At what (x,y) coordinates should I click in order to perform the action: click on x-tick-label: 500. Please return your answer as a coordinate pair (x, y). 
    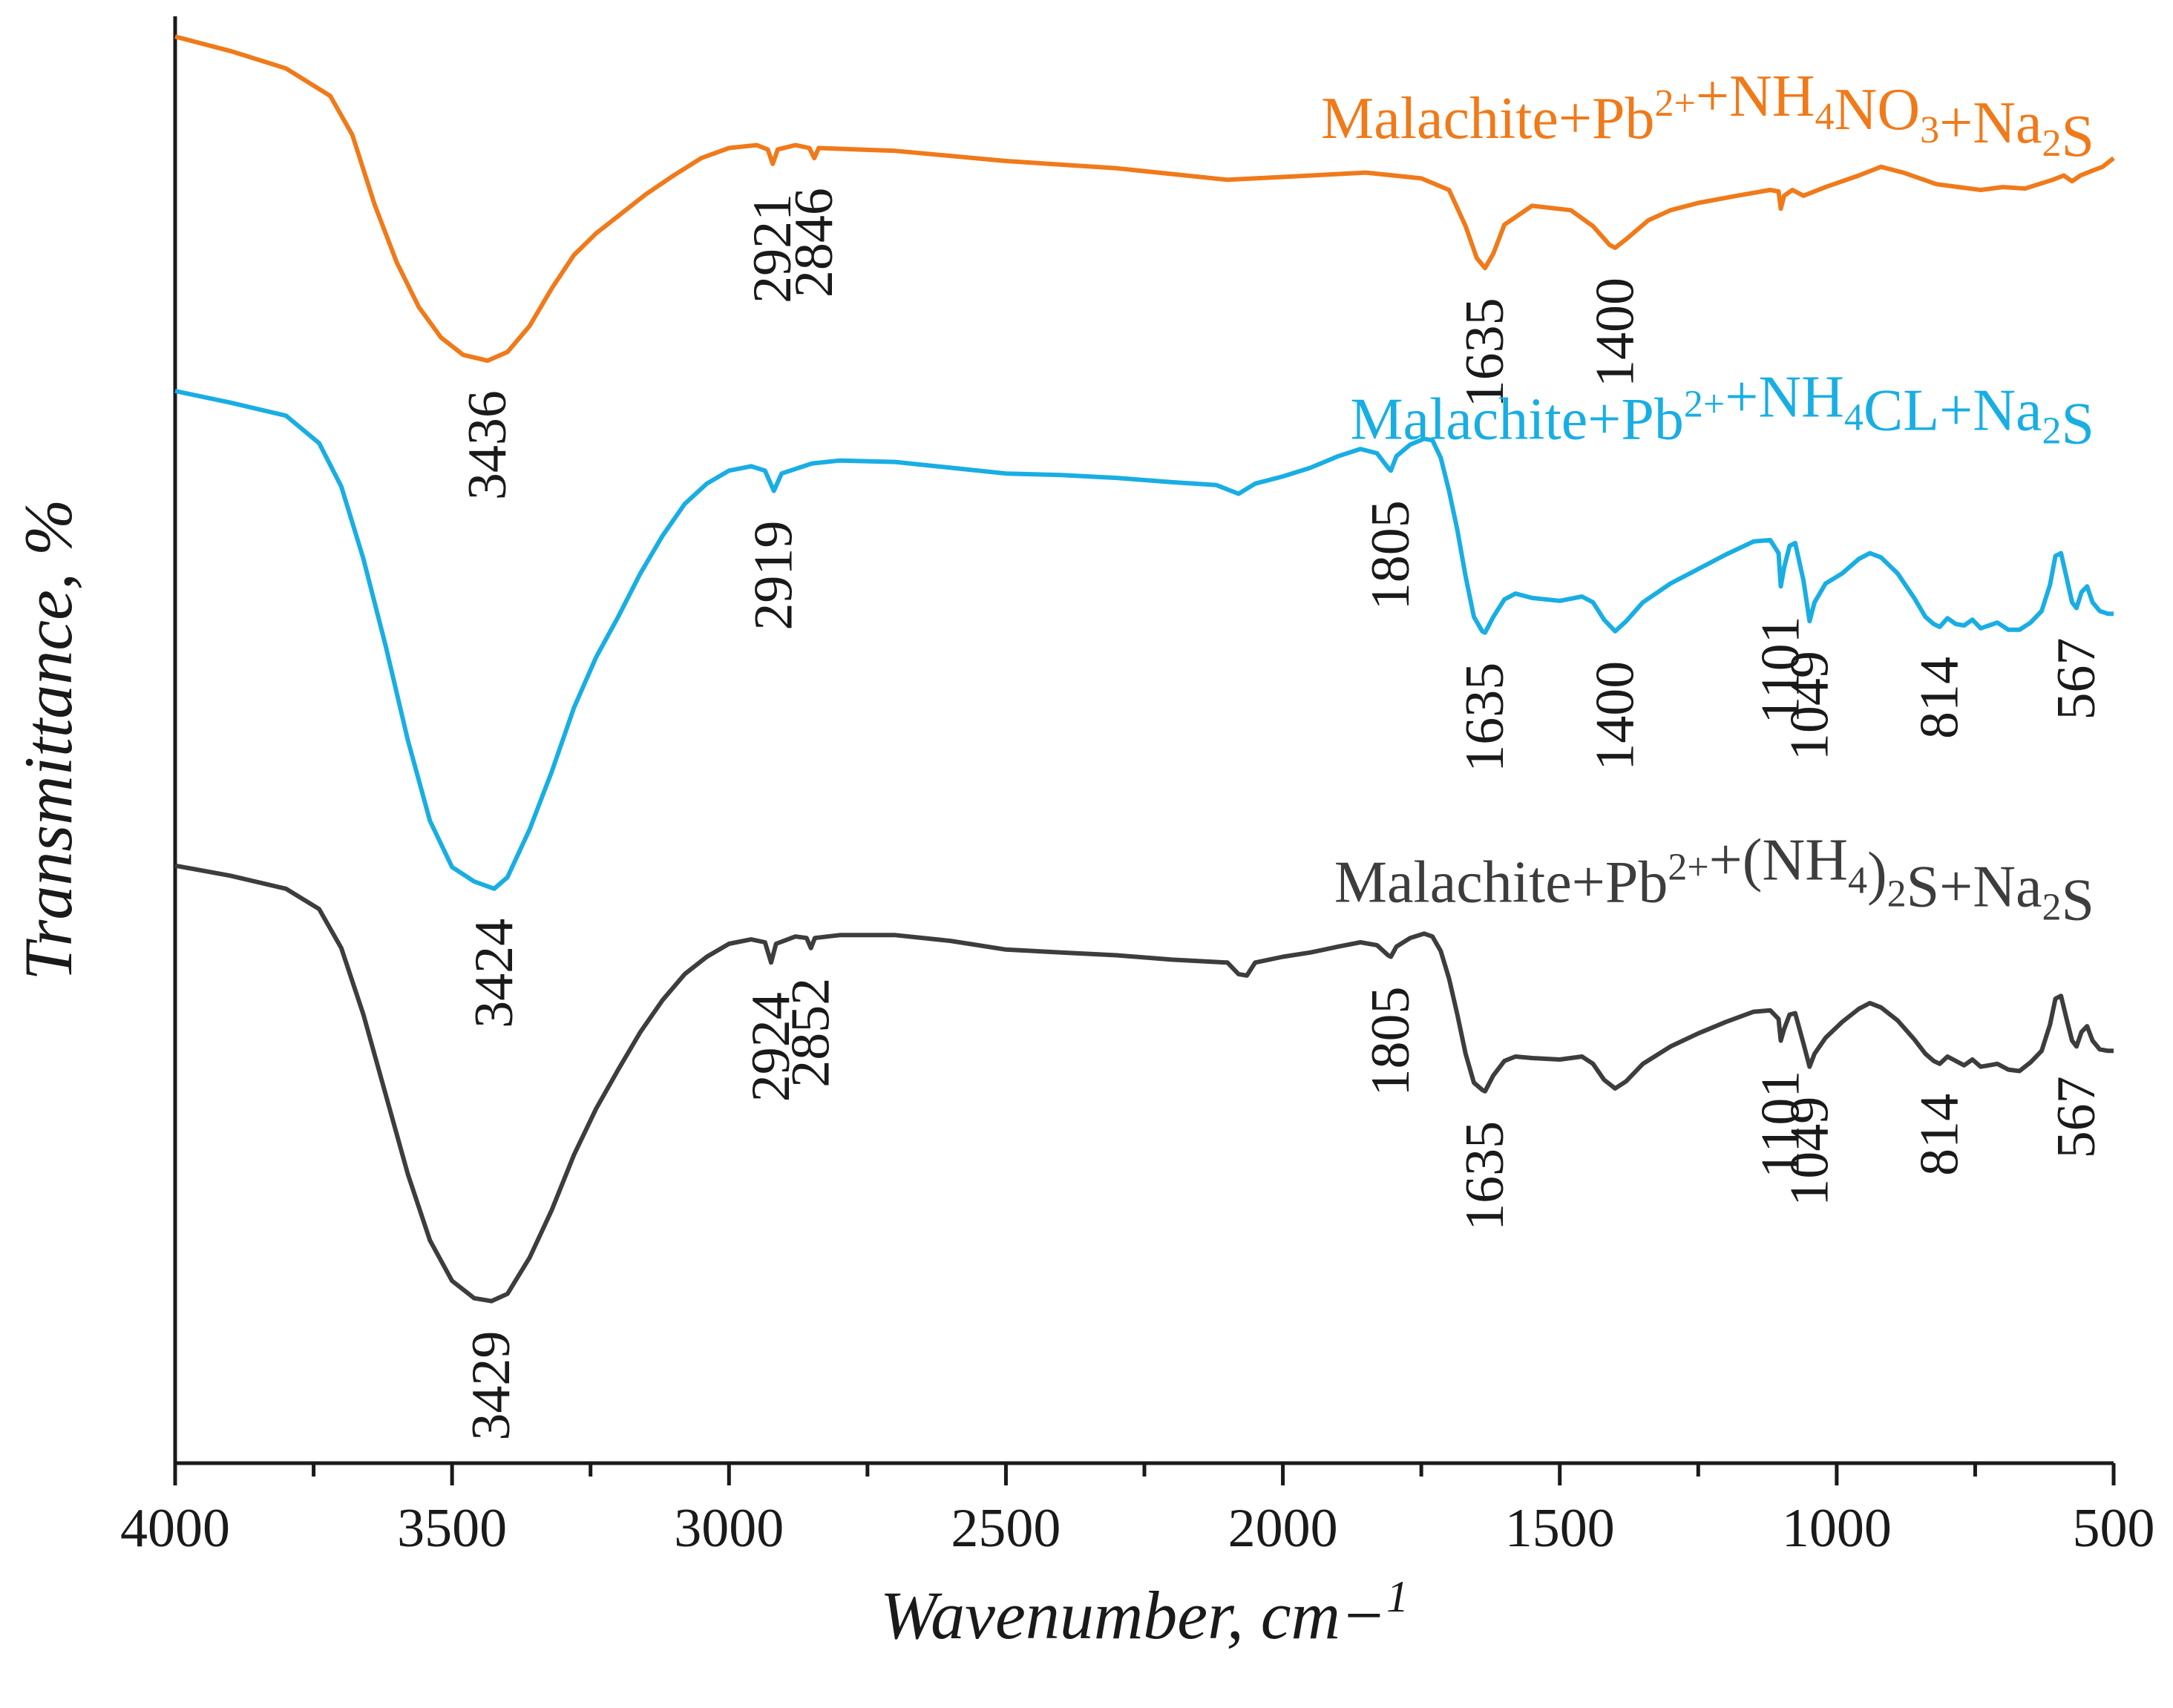
    Looking at the image, I should click on (2114, 1528).